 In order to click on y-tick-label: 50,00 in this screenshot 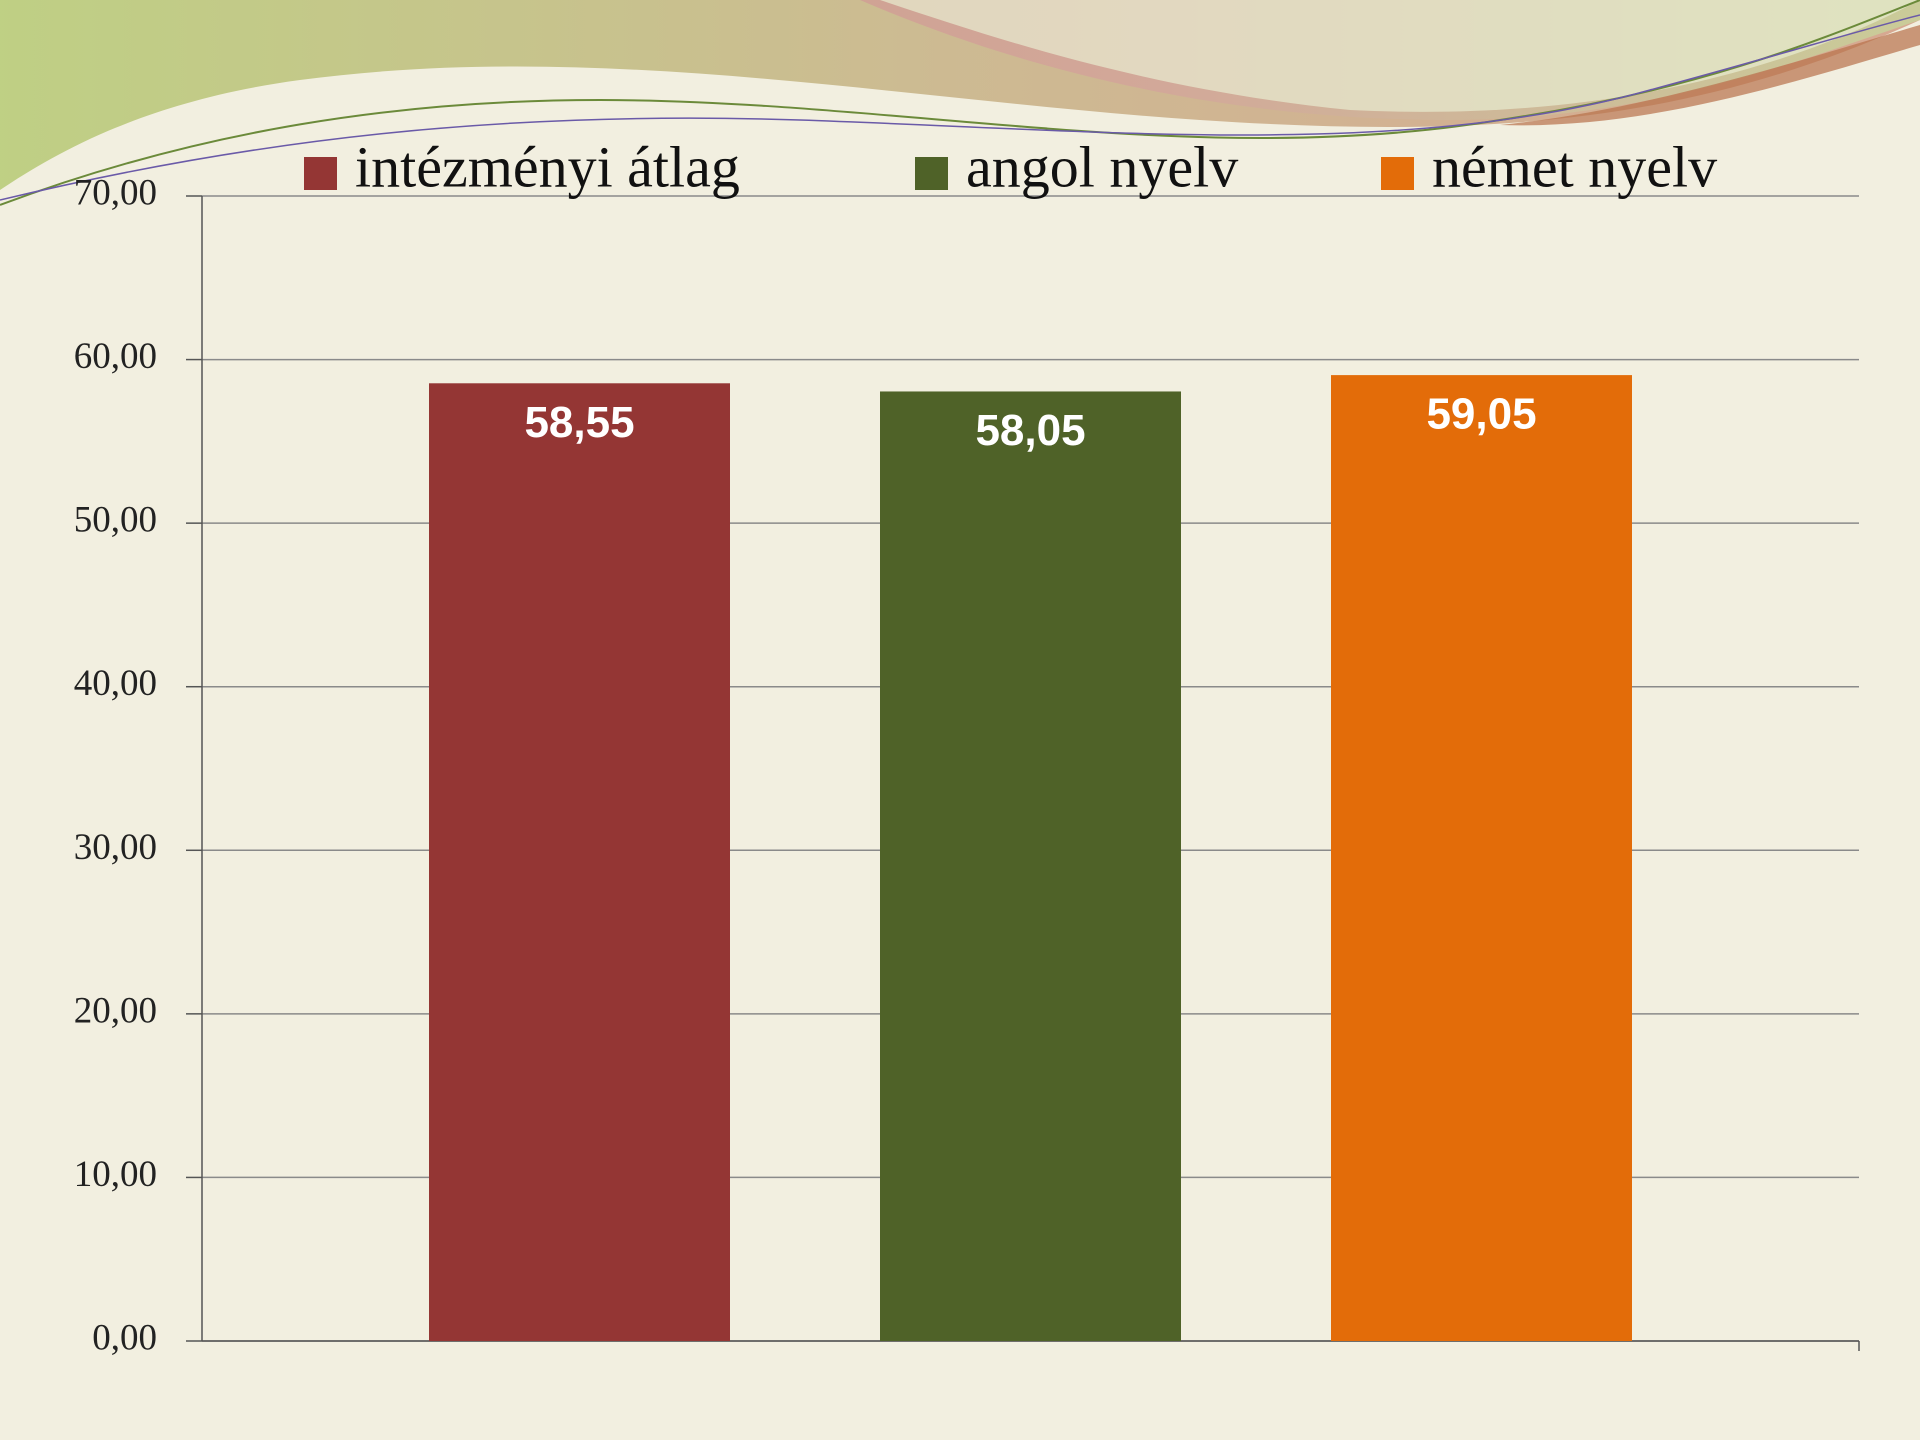, I will do `click(115, 520)`.